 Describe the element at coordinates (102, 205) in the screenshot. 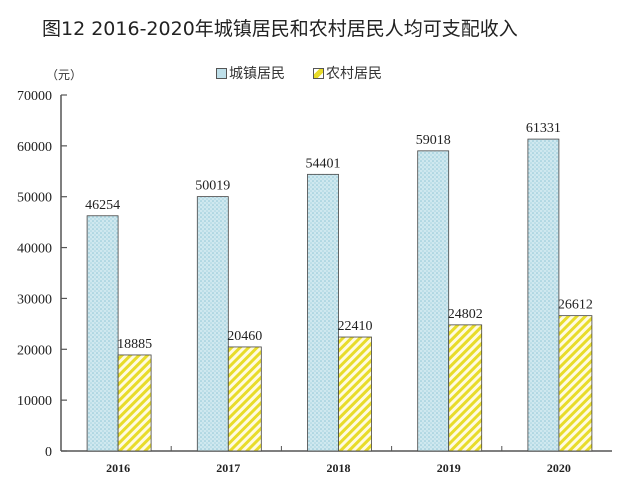

I see `data-label-urban: 46254` at that location.